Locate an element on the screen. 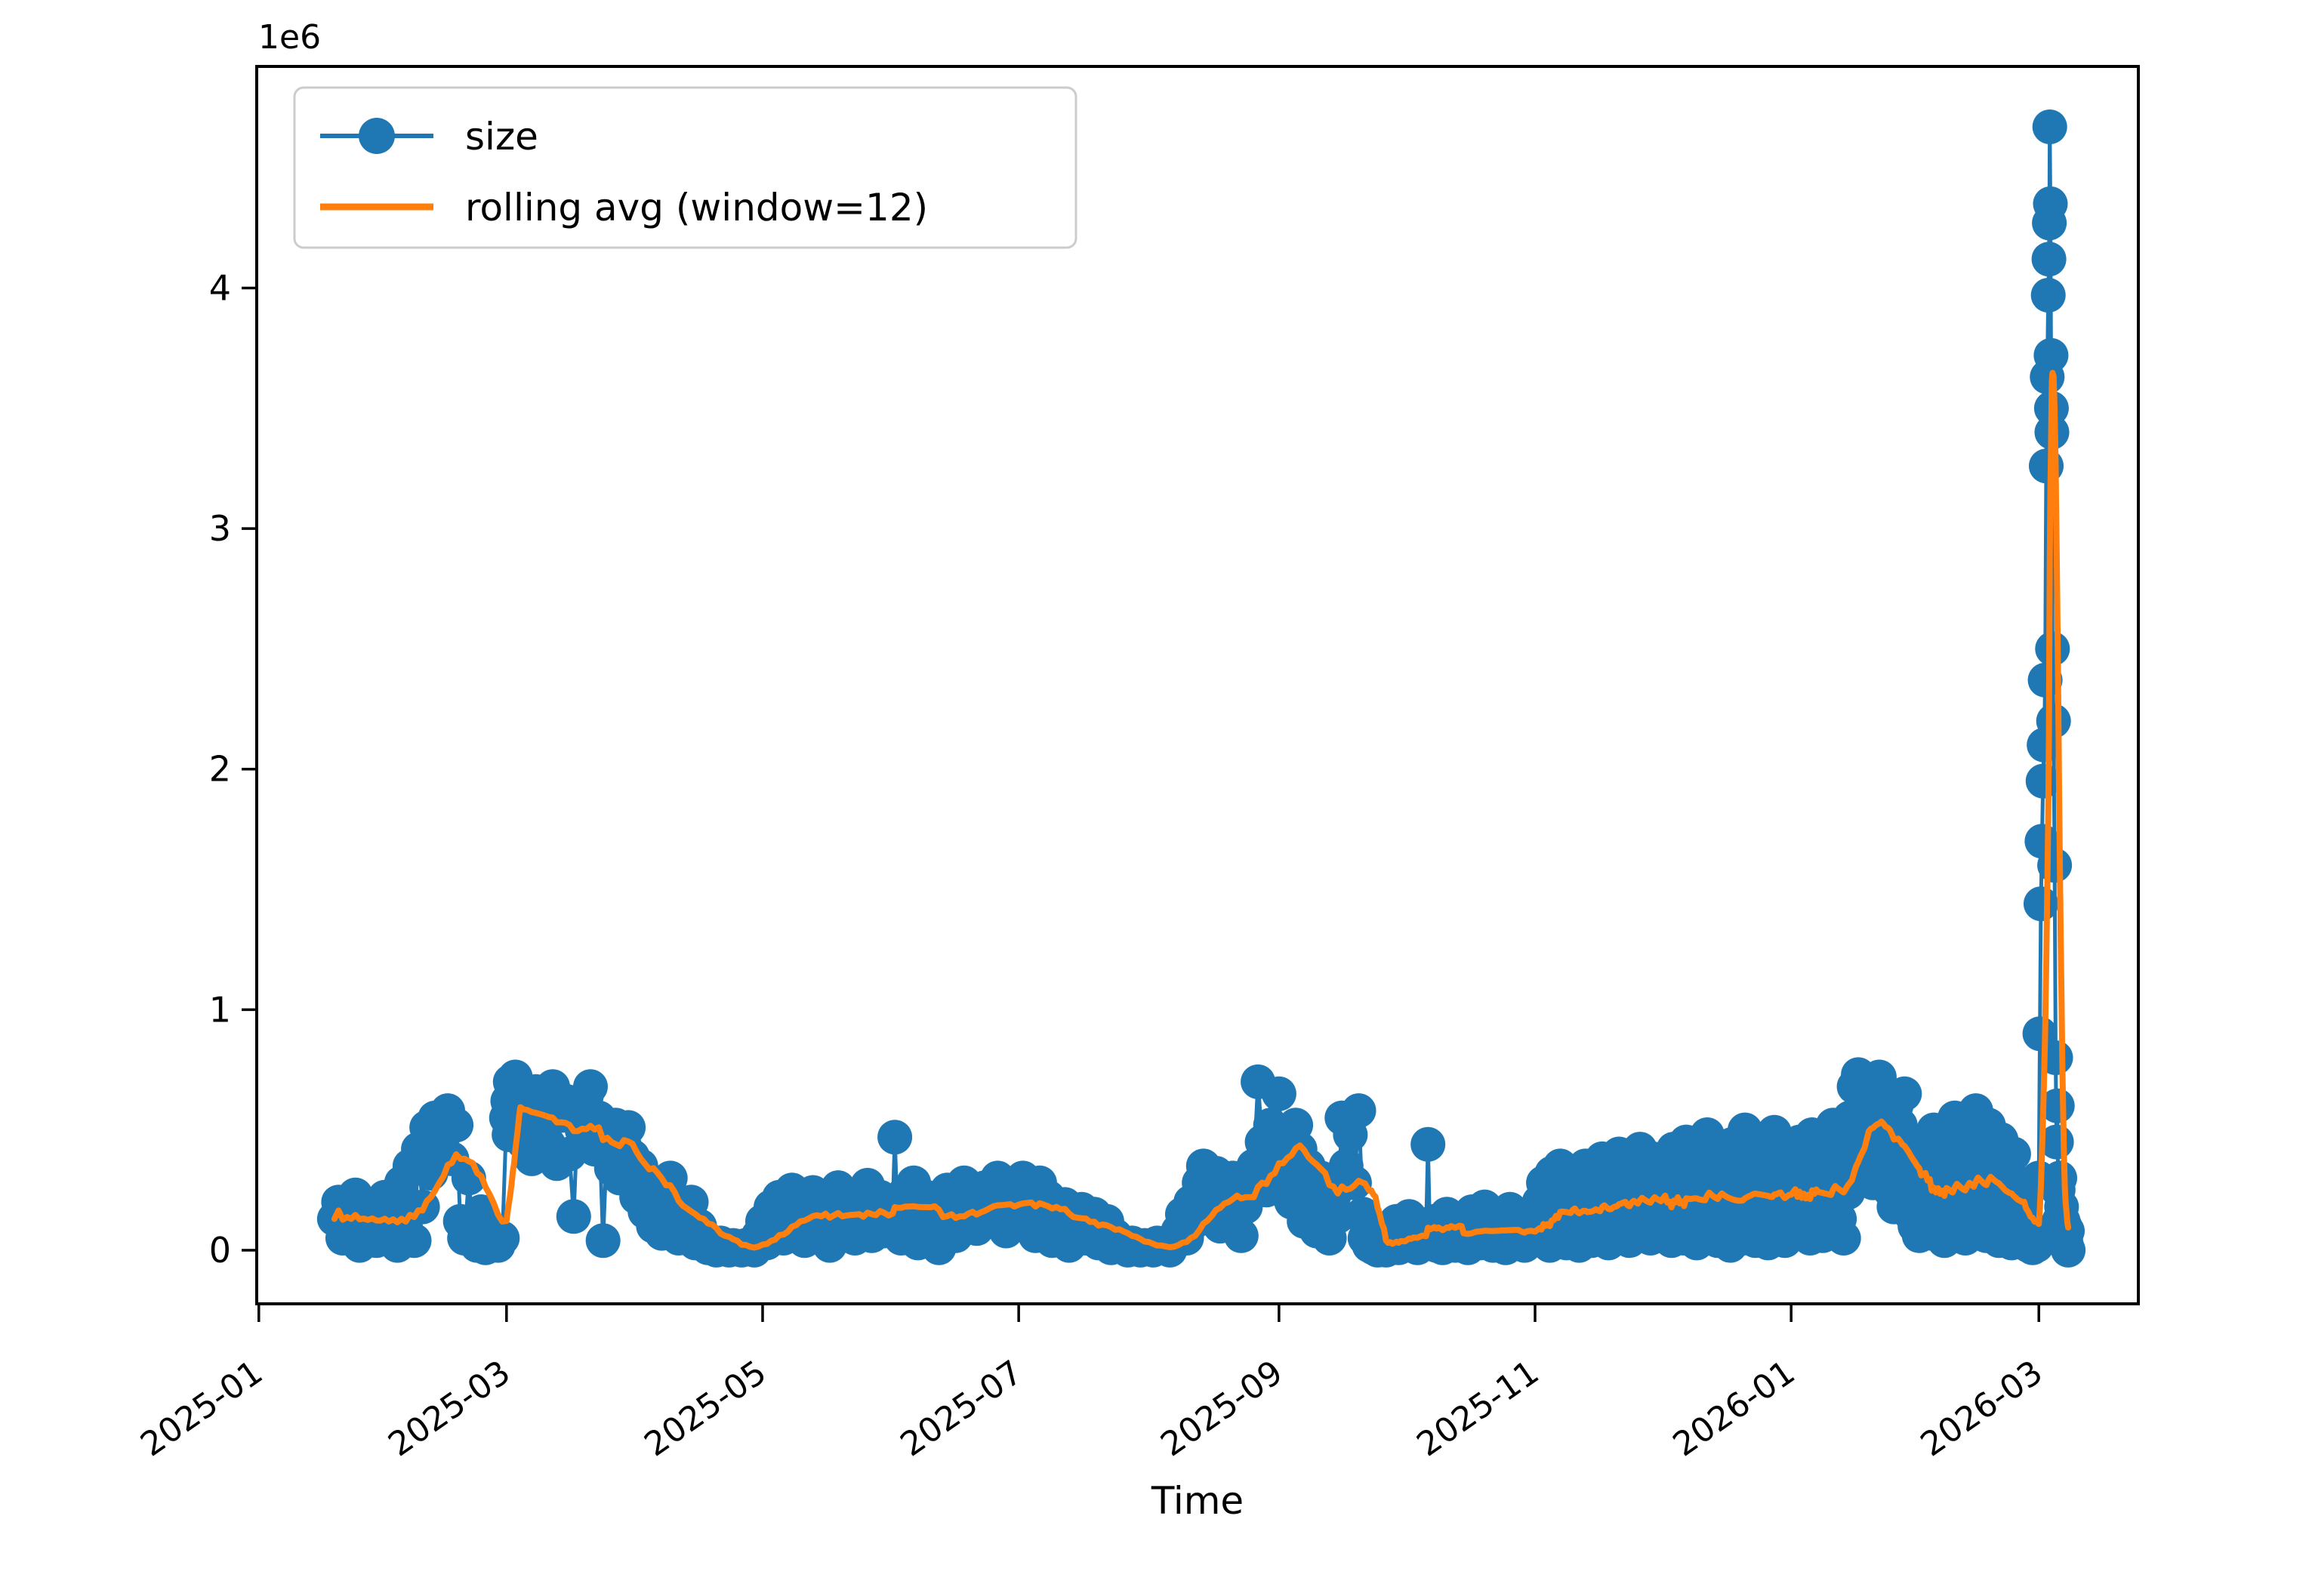 The height and width of the screenshot is (1596, 2312). y-axis-tick-label: 1 is located at coordinates (220, 1009).